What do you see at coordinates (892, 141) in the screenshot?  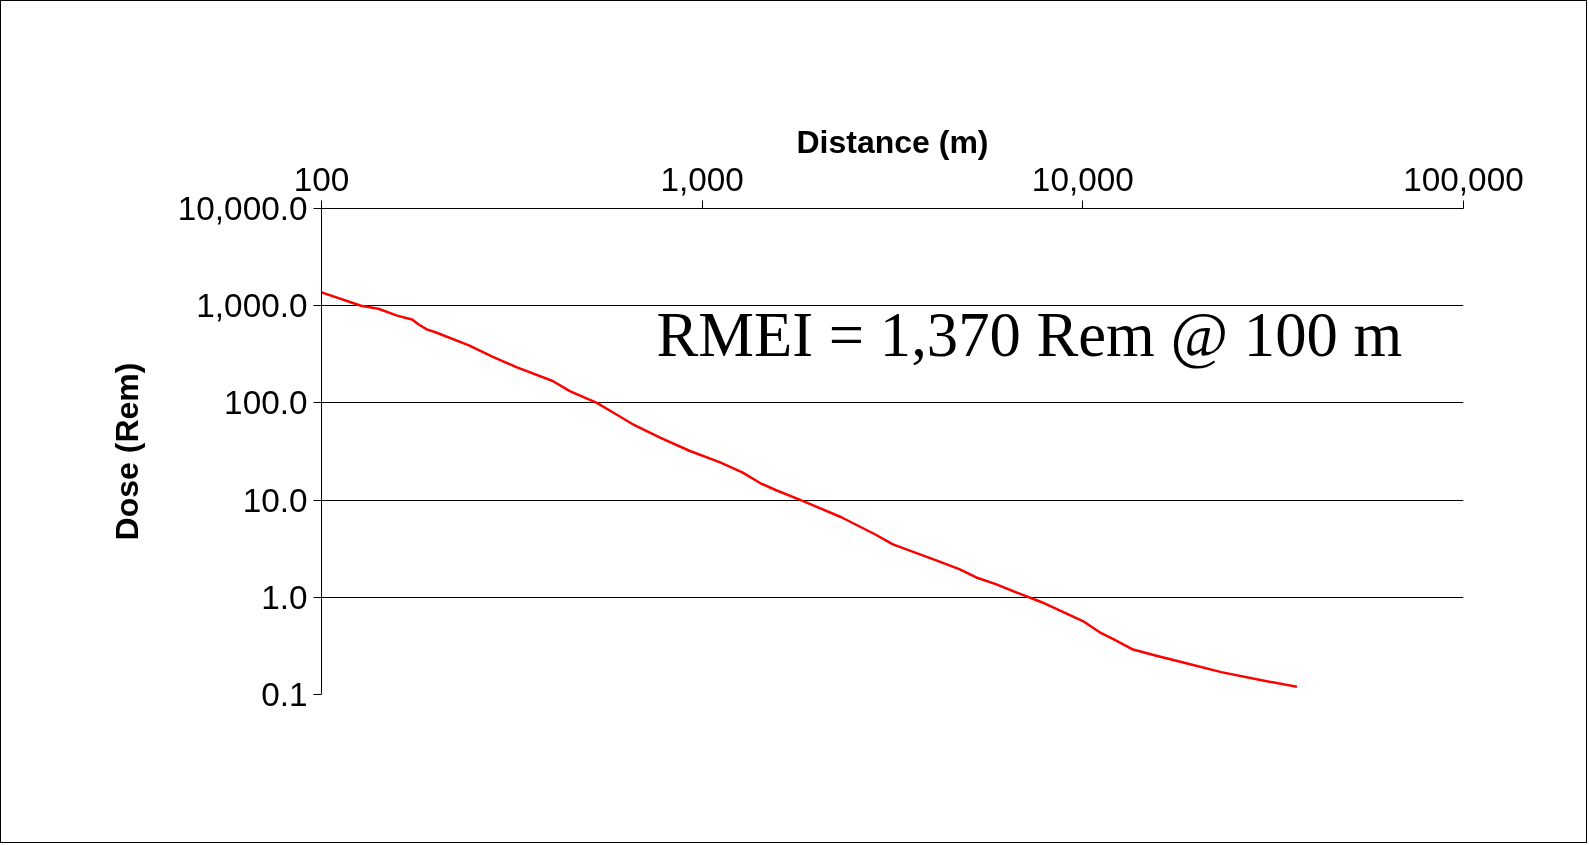 I see `x-axis-title: Distance (m)` at bounding box center [892, 141].